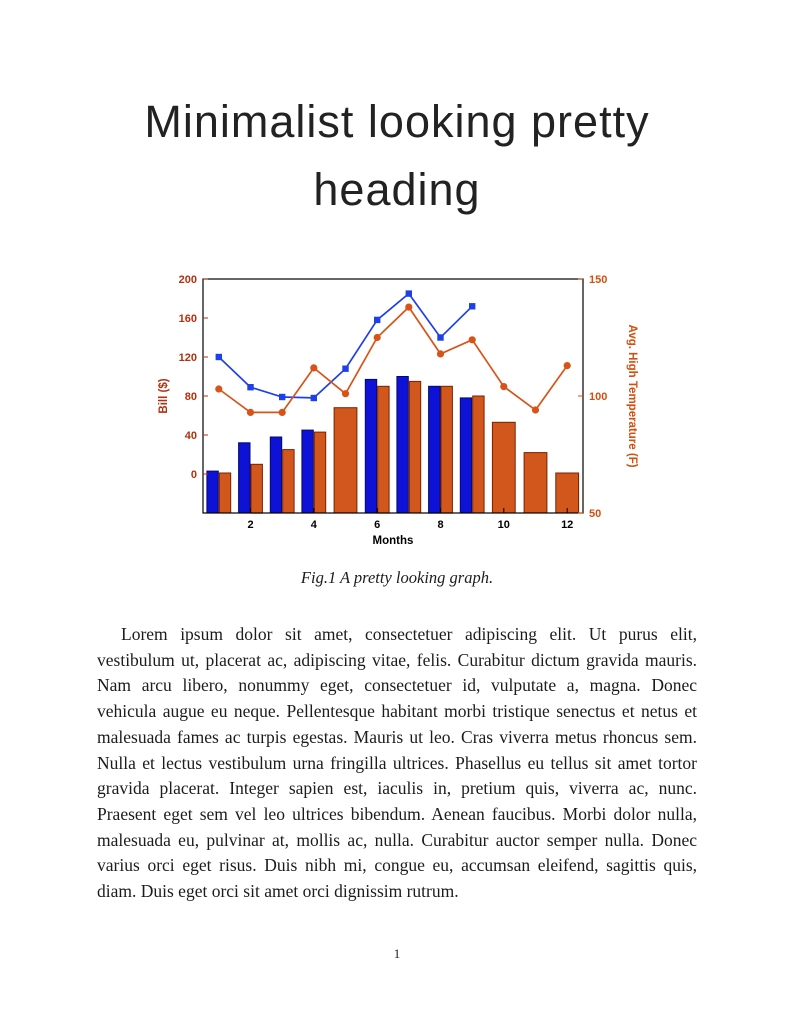 The image size is (794, 1028). Describe the element at coordinates (504, 525) in the screenshot. I see `svg-text: 10` at that location.